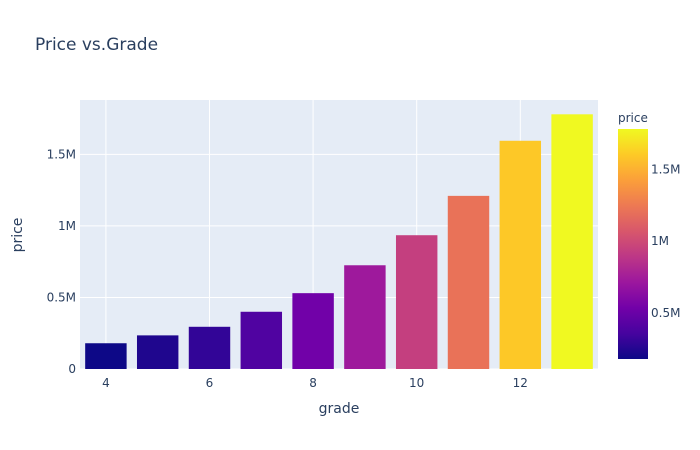 This screenshot has width=700, height=450. What do you see at coordinates (665, 169) in the screenshot?
I see `colorbar-tick-label: 1.5M` at bounding box center [665, 169].